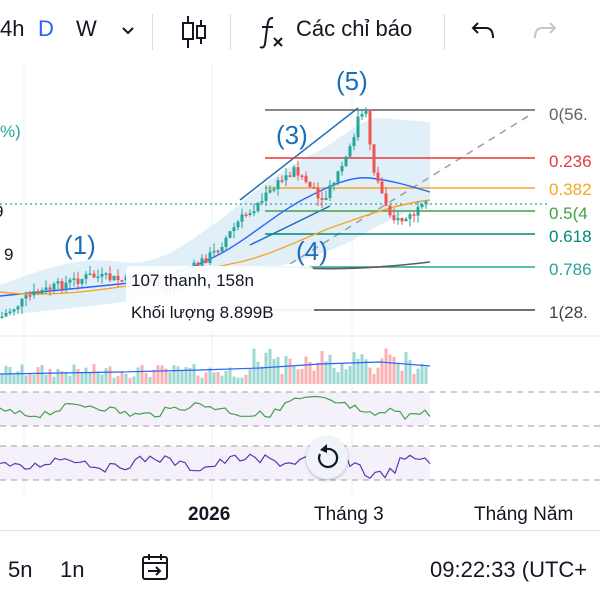  I want to click on volume-bars, so click(214, 366).